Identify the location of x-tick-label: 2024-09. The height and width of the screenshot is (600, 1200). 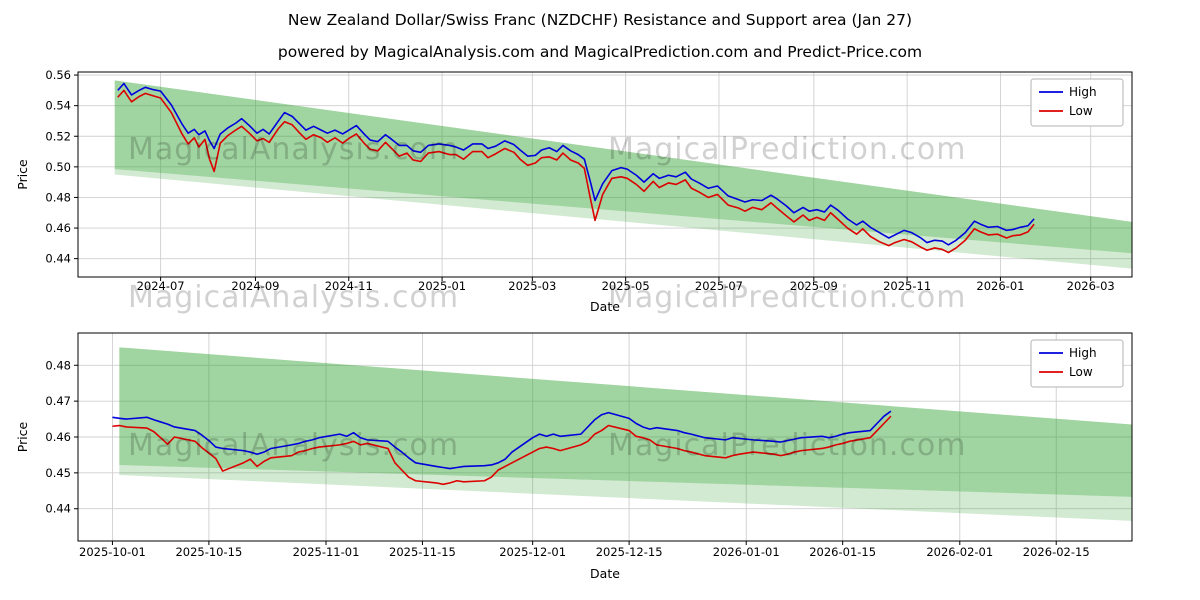
(255, 286).